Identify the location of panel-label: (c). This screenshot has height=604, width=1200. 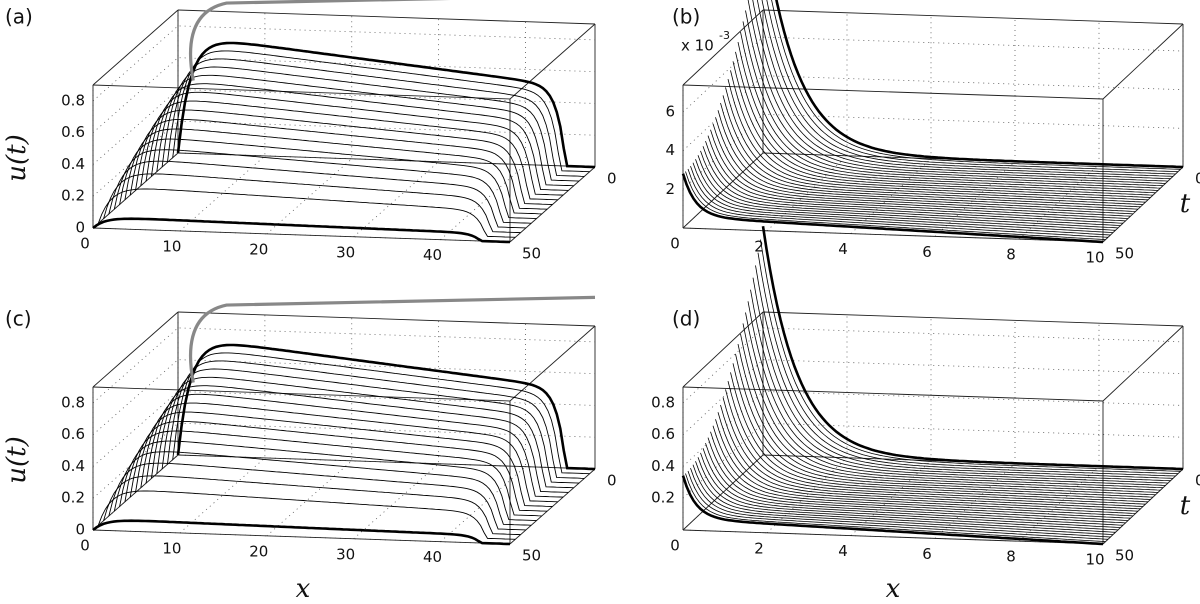
(18, 319).